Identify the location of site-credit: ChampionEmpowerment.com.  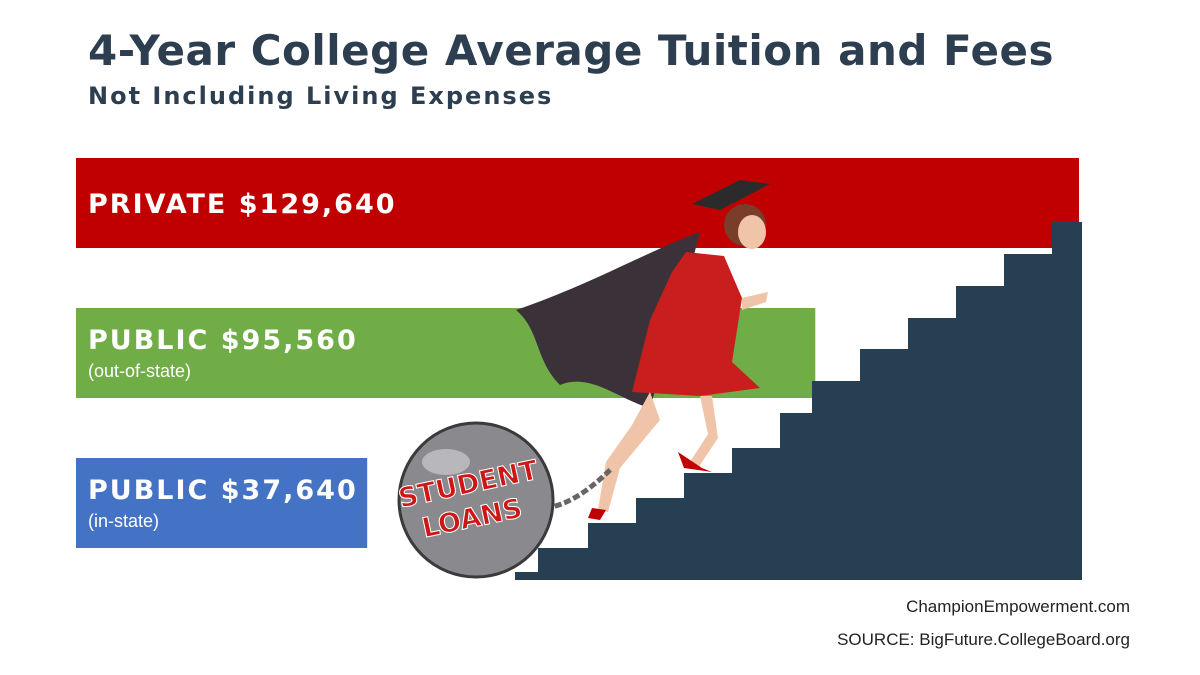
(1018, 606).